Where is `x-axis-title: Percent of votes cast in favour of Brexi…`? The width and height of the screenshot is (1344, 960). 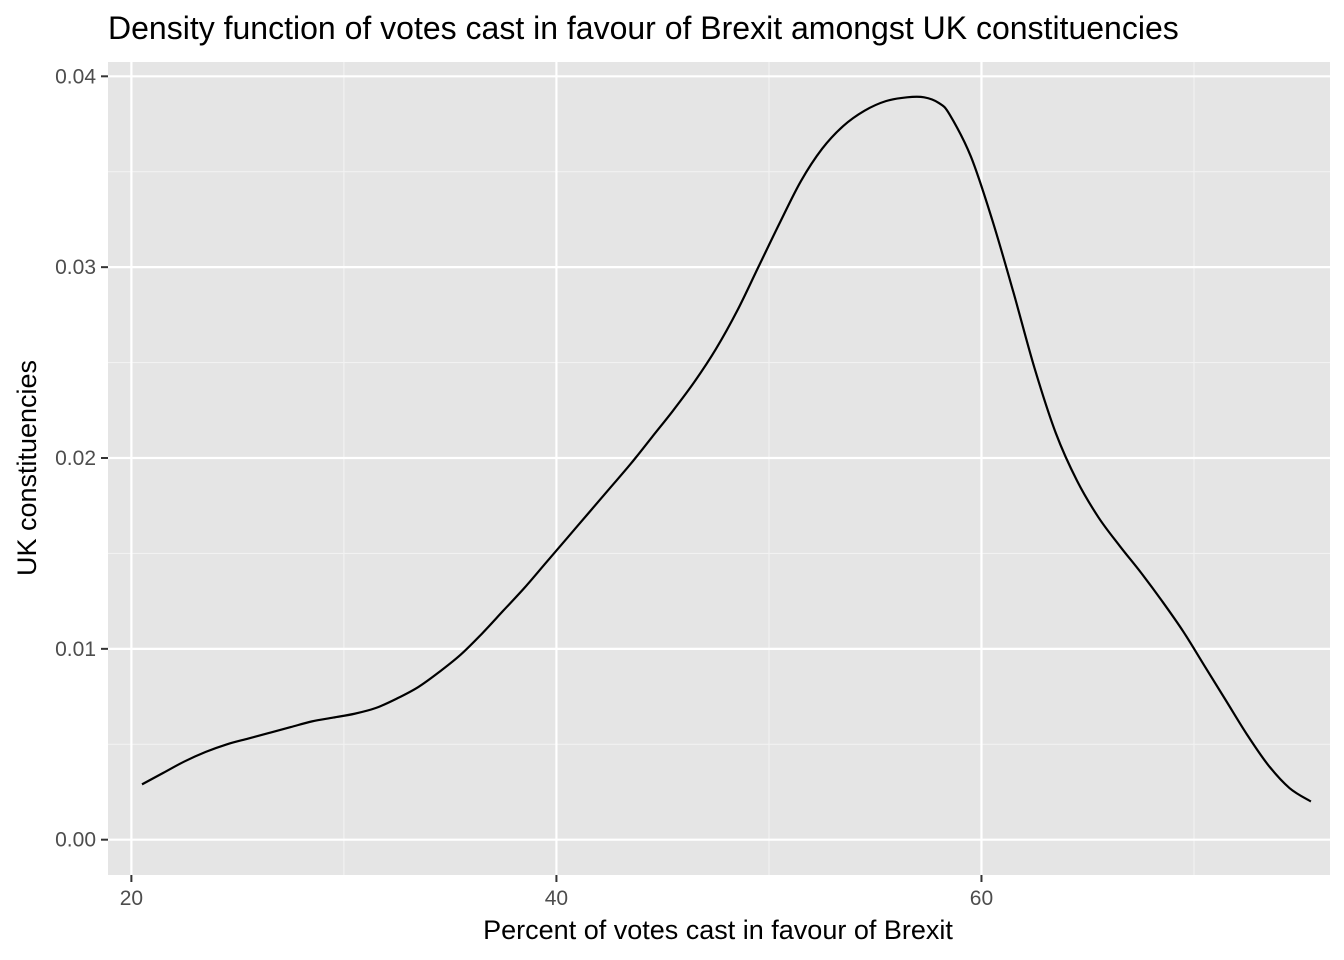 x-axis-title: Percent of votes cast in favour of Brexi… is located at coordinates (718, 930).